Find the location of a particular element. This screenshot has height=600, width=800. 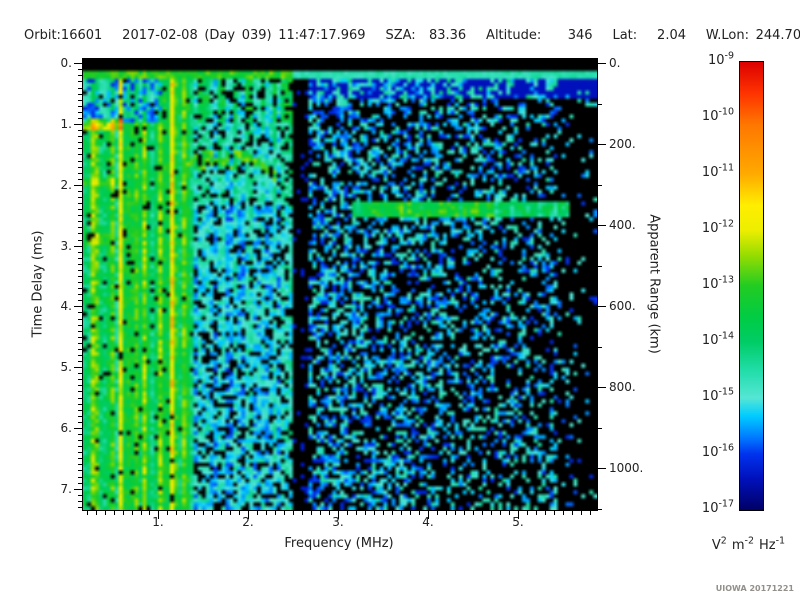

colorbar-unit-part: m-2 is located at coordinates (743, 544).